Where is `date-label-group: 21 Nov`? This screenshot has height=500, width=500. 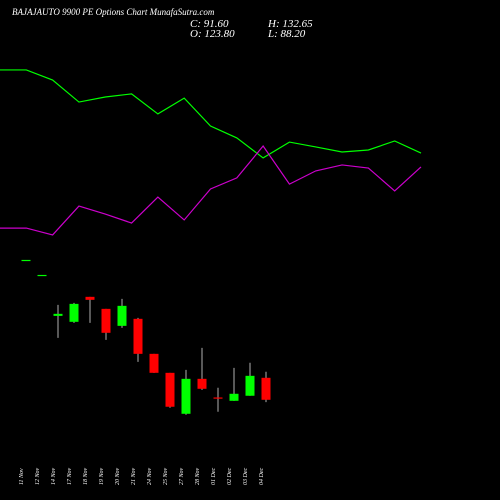
date-label-group: 21 Nov is located at coordinates (134, 476).